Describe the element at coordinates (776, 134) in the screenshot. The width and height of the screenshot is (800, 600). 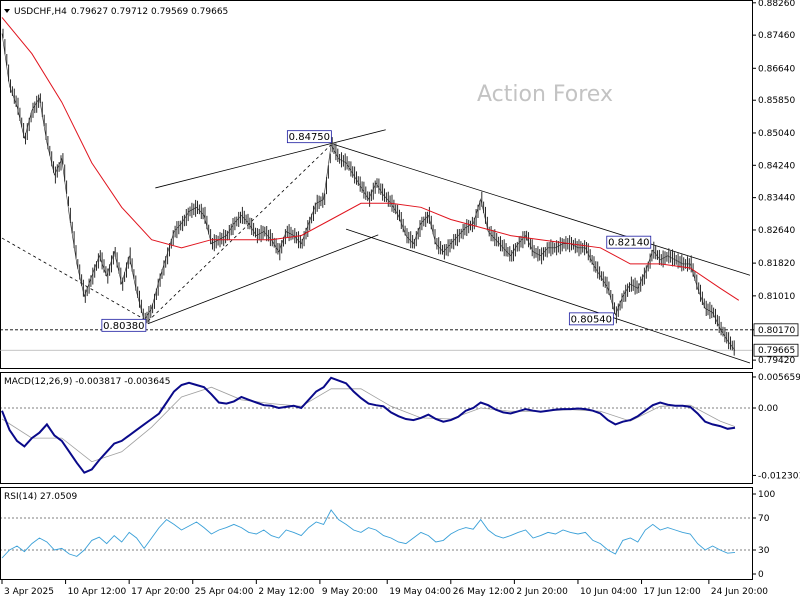
I see `price-tick-label: 0.85040` at that location.